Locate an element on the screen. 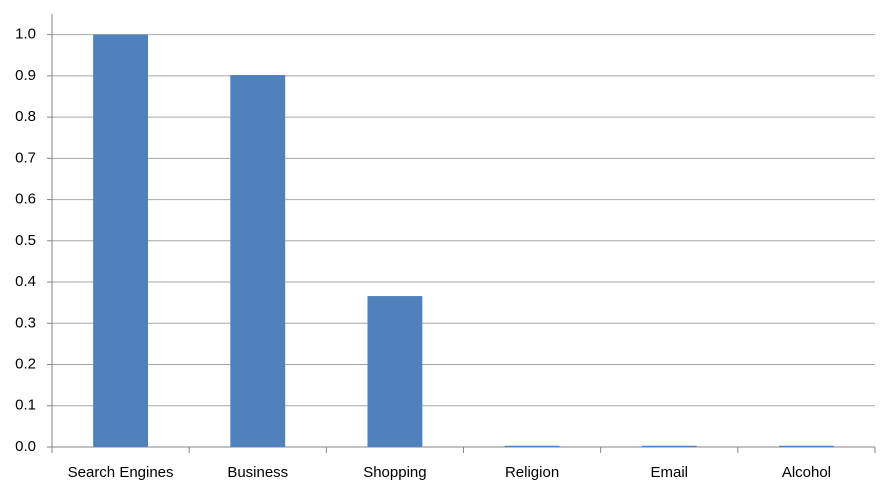 Image resolution: width=889 pixels, height=490 pixels. x-tick-label: Search Engines is located at coordinates (121, 472).